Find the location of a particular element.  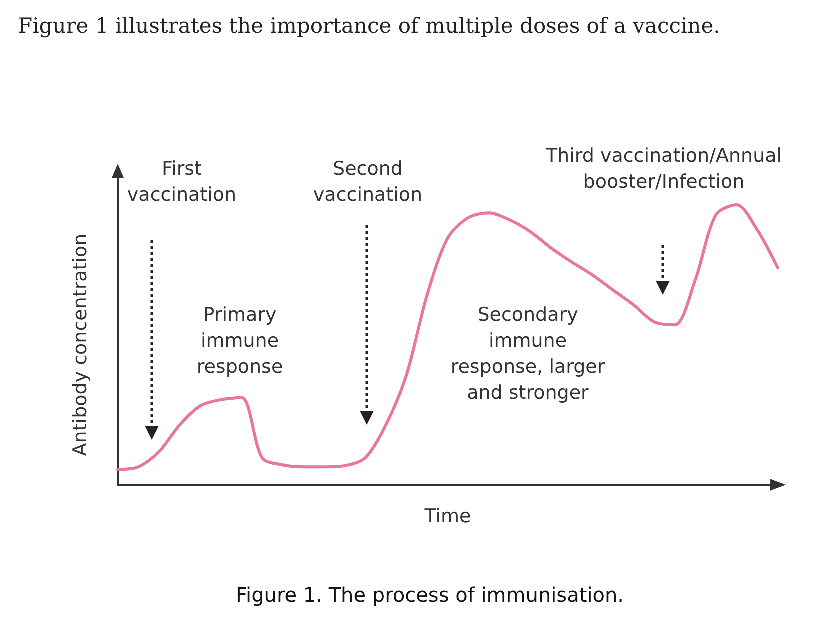

text: Third vaccination/Annual booster/Infection is located at coordinates (664, 169).